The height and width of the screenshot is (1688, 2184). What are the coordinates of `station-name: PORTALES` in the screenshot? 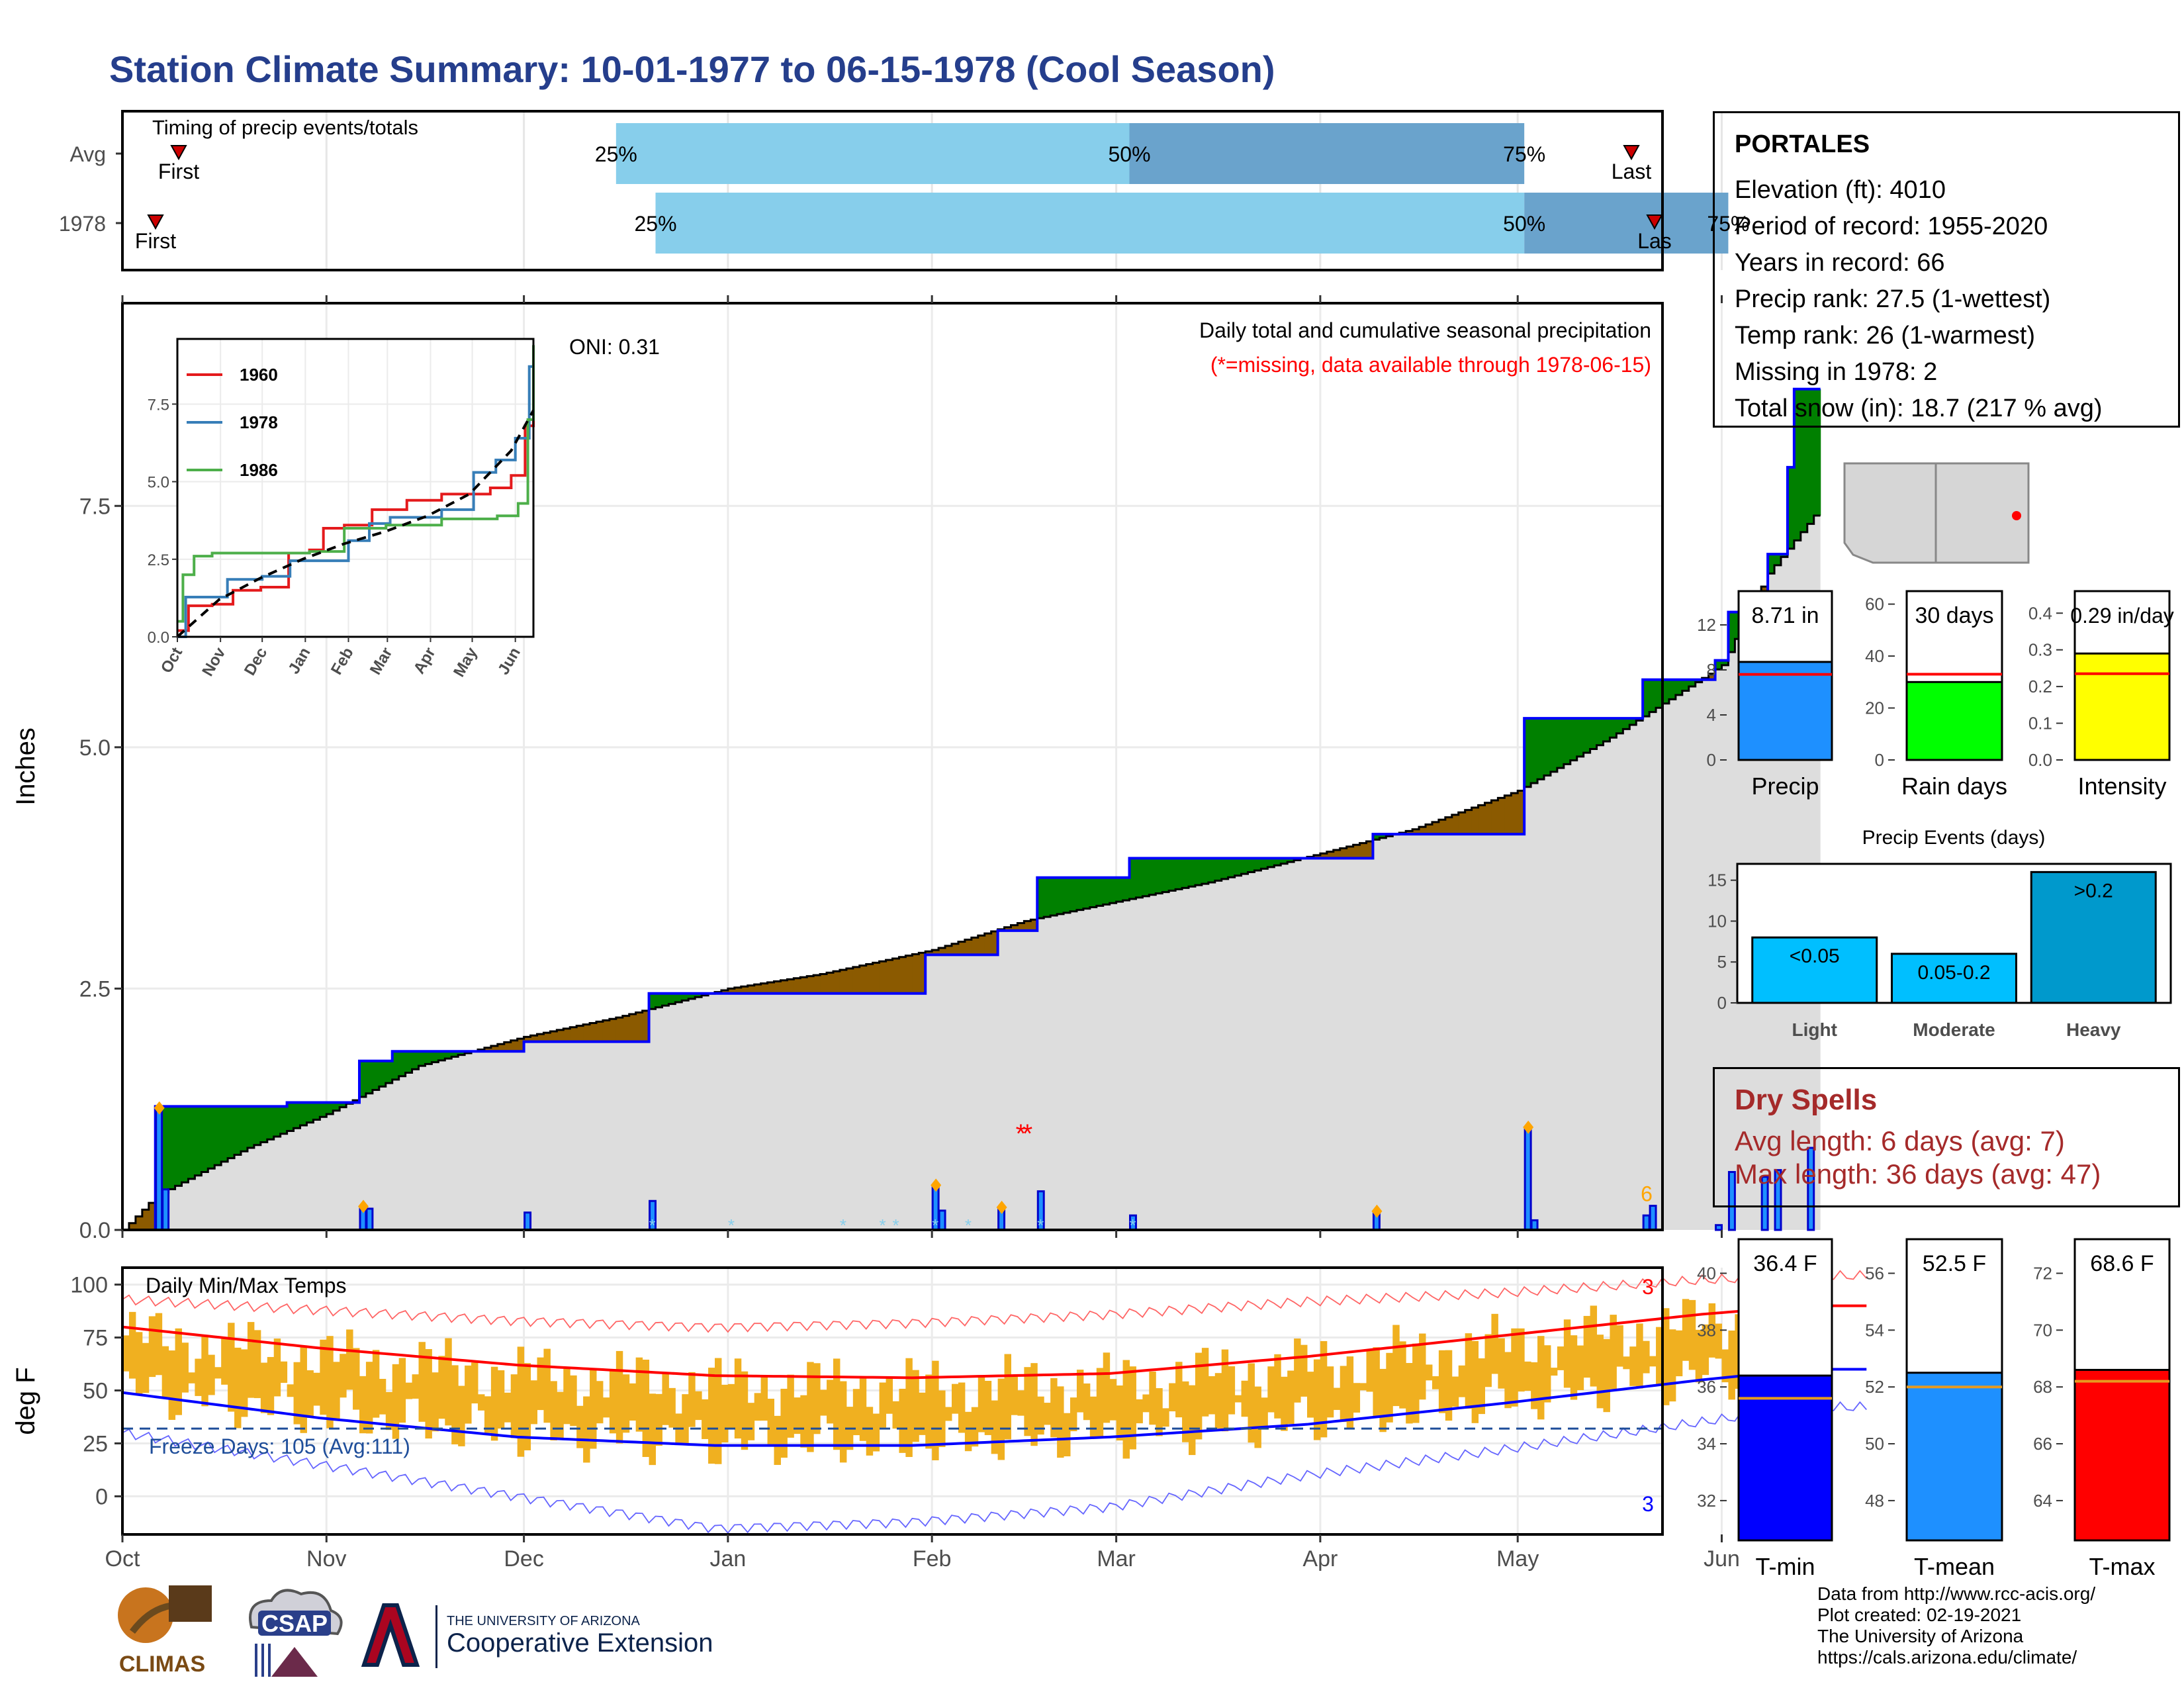 It's located at (1803, 144).